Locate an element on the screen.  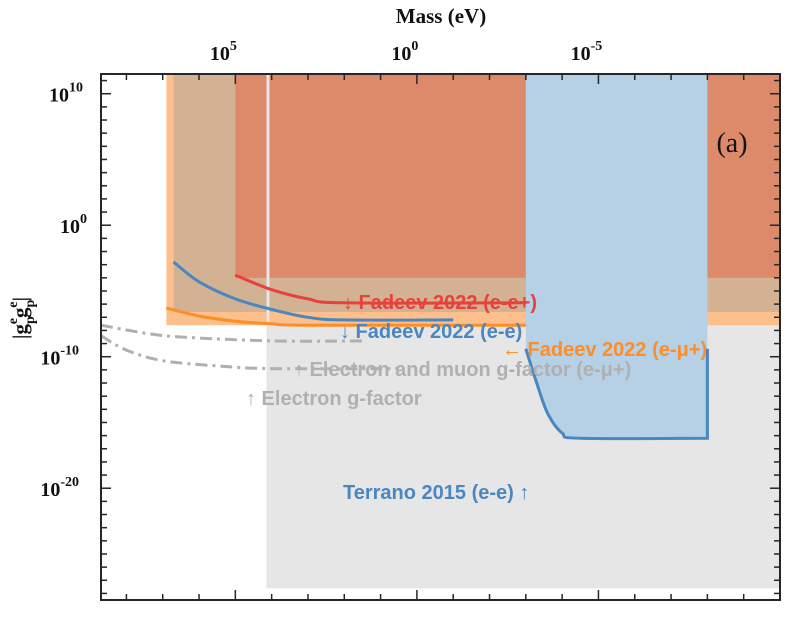
series-label-1: ↓ Fadeev 2022 (e-e) is located at coordinates (431, 332).